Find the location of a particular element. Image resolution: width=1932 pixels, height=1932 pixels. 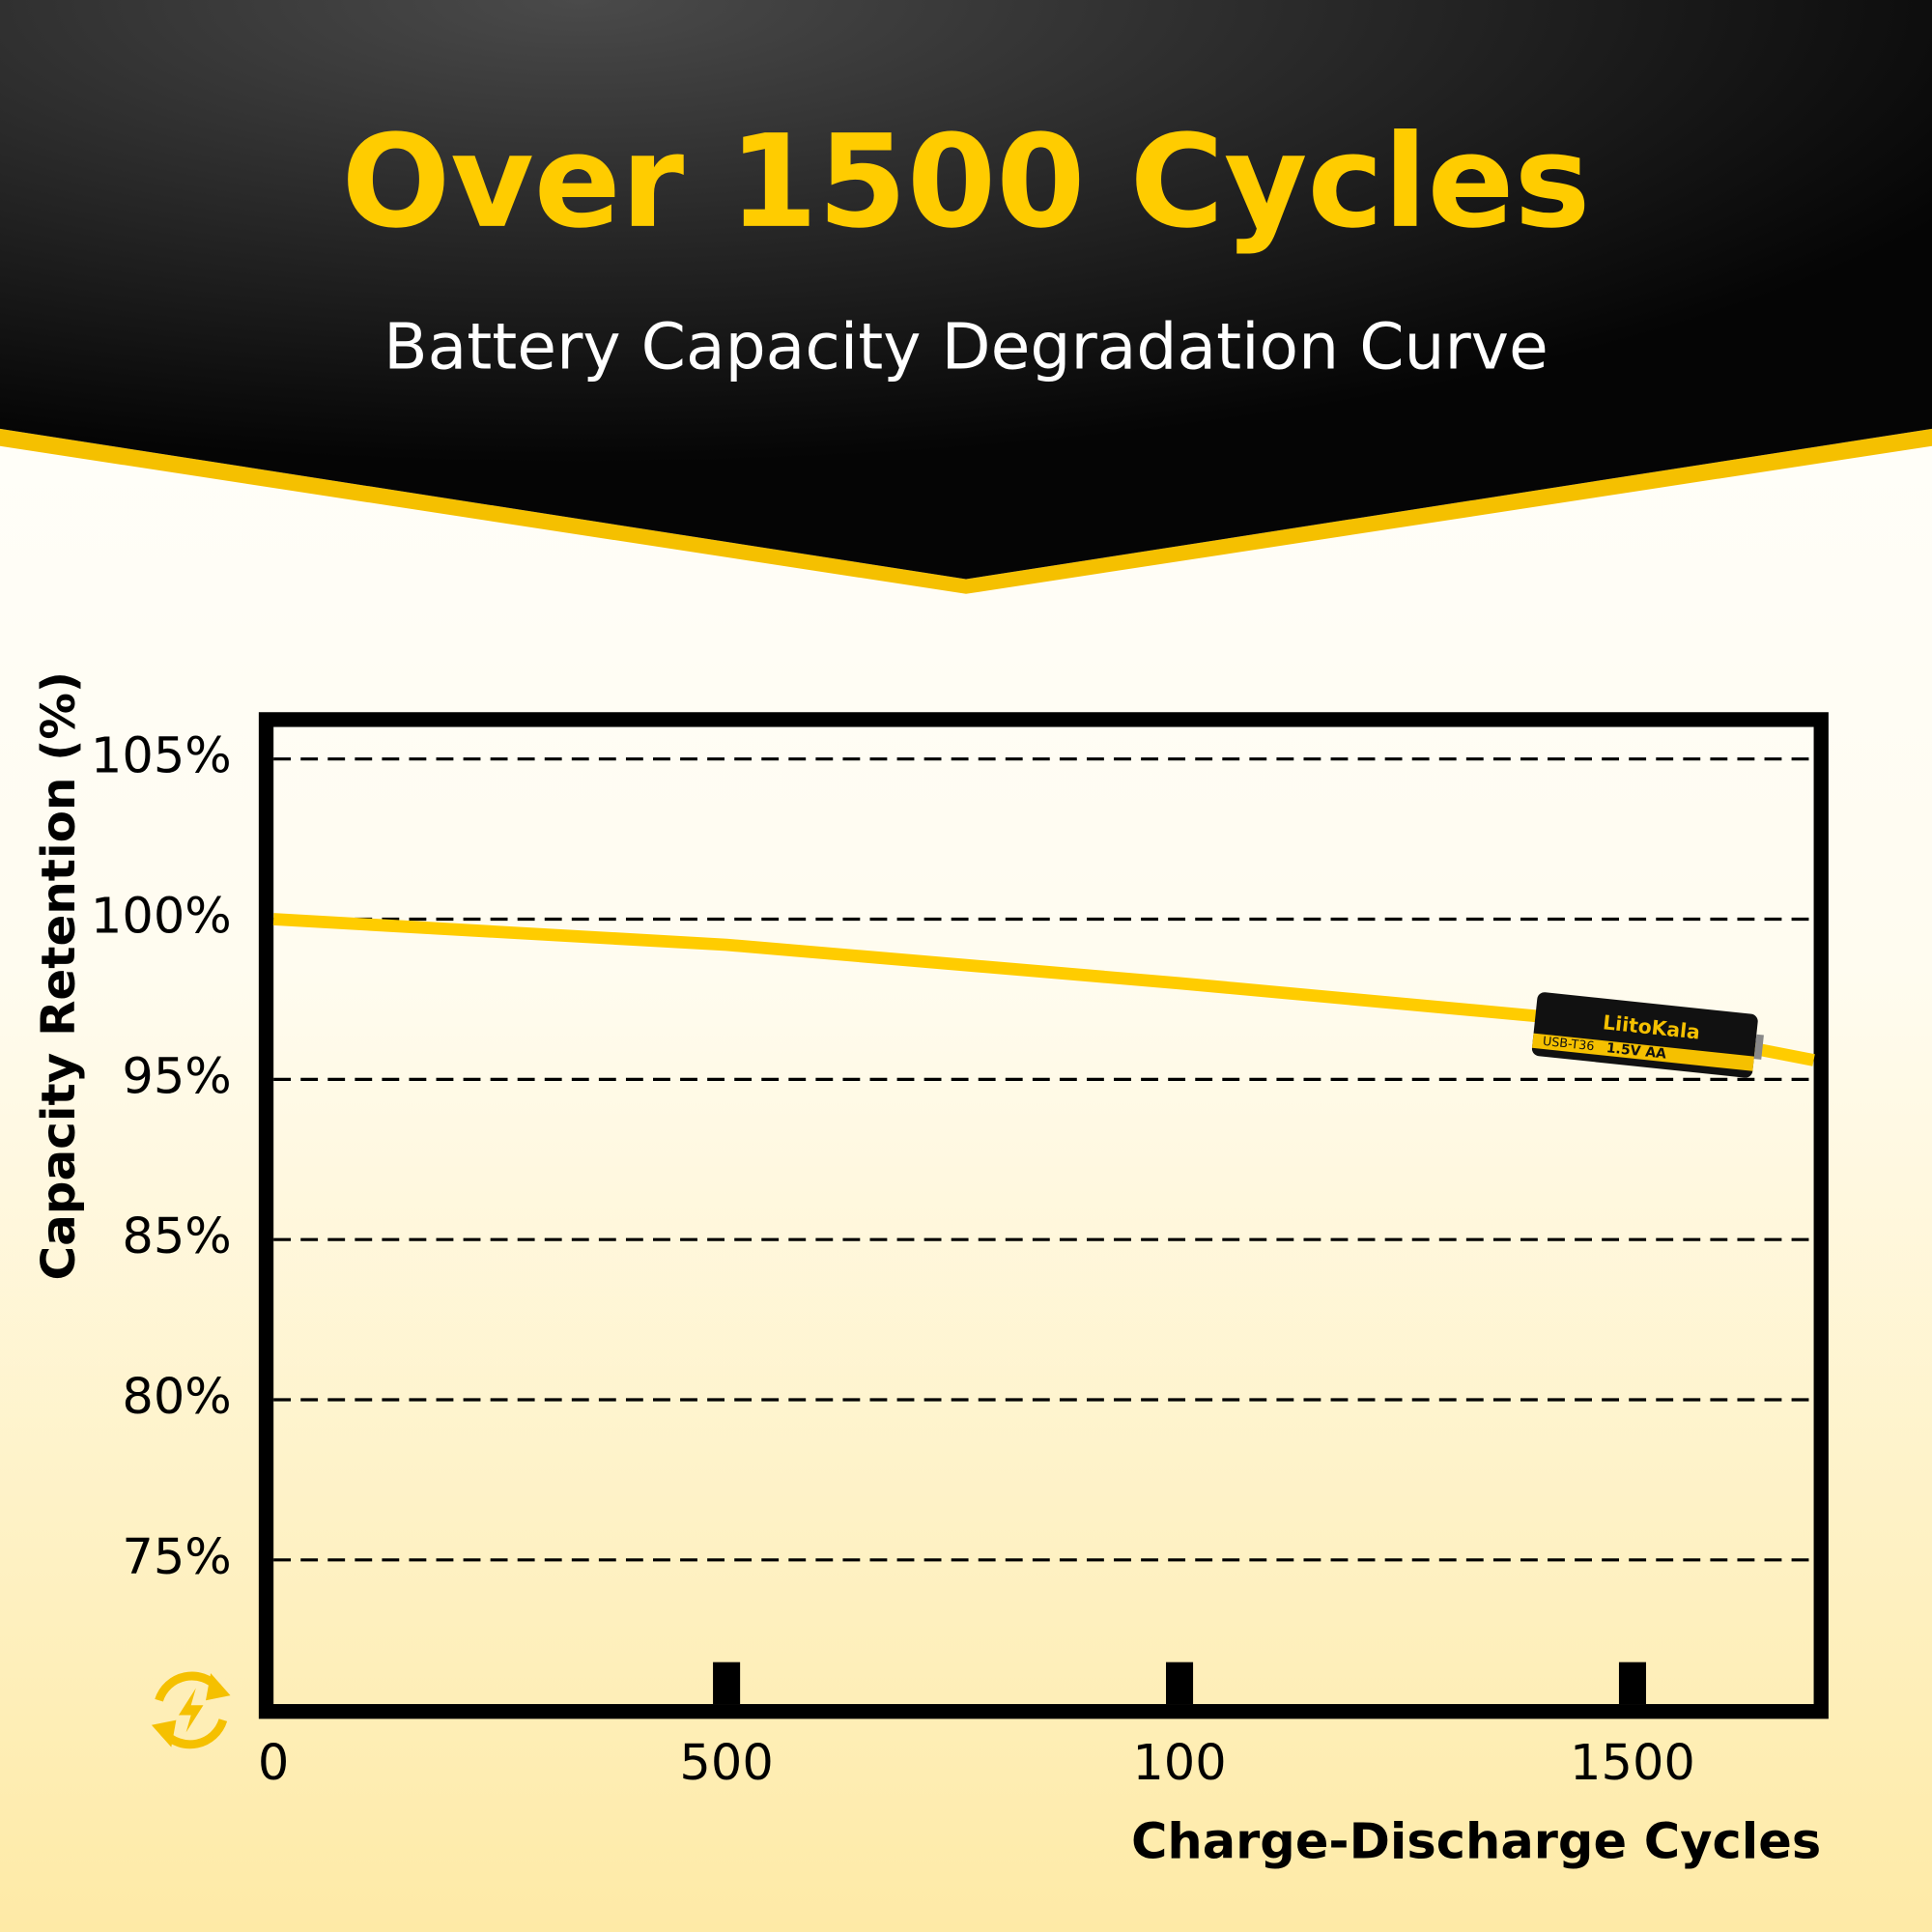

icon-bolt is located at coordinates (191, 1710).